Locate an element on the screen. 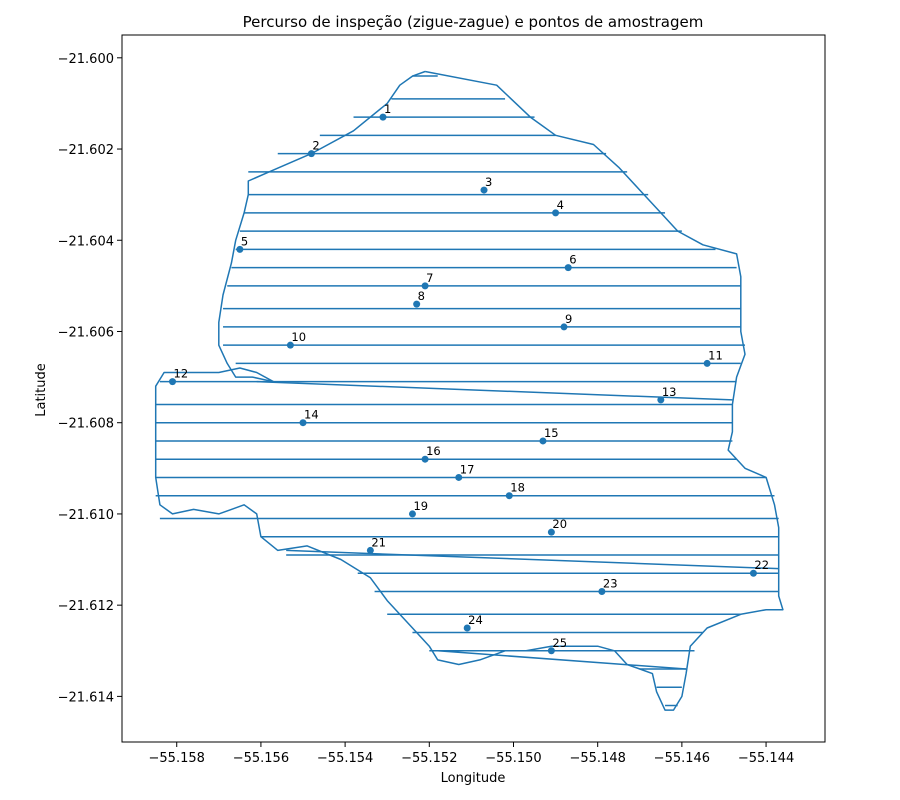  x-tick-label: −55.148 is located at coordinates (597, 758).